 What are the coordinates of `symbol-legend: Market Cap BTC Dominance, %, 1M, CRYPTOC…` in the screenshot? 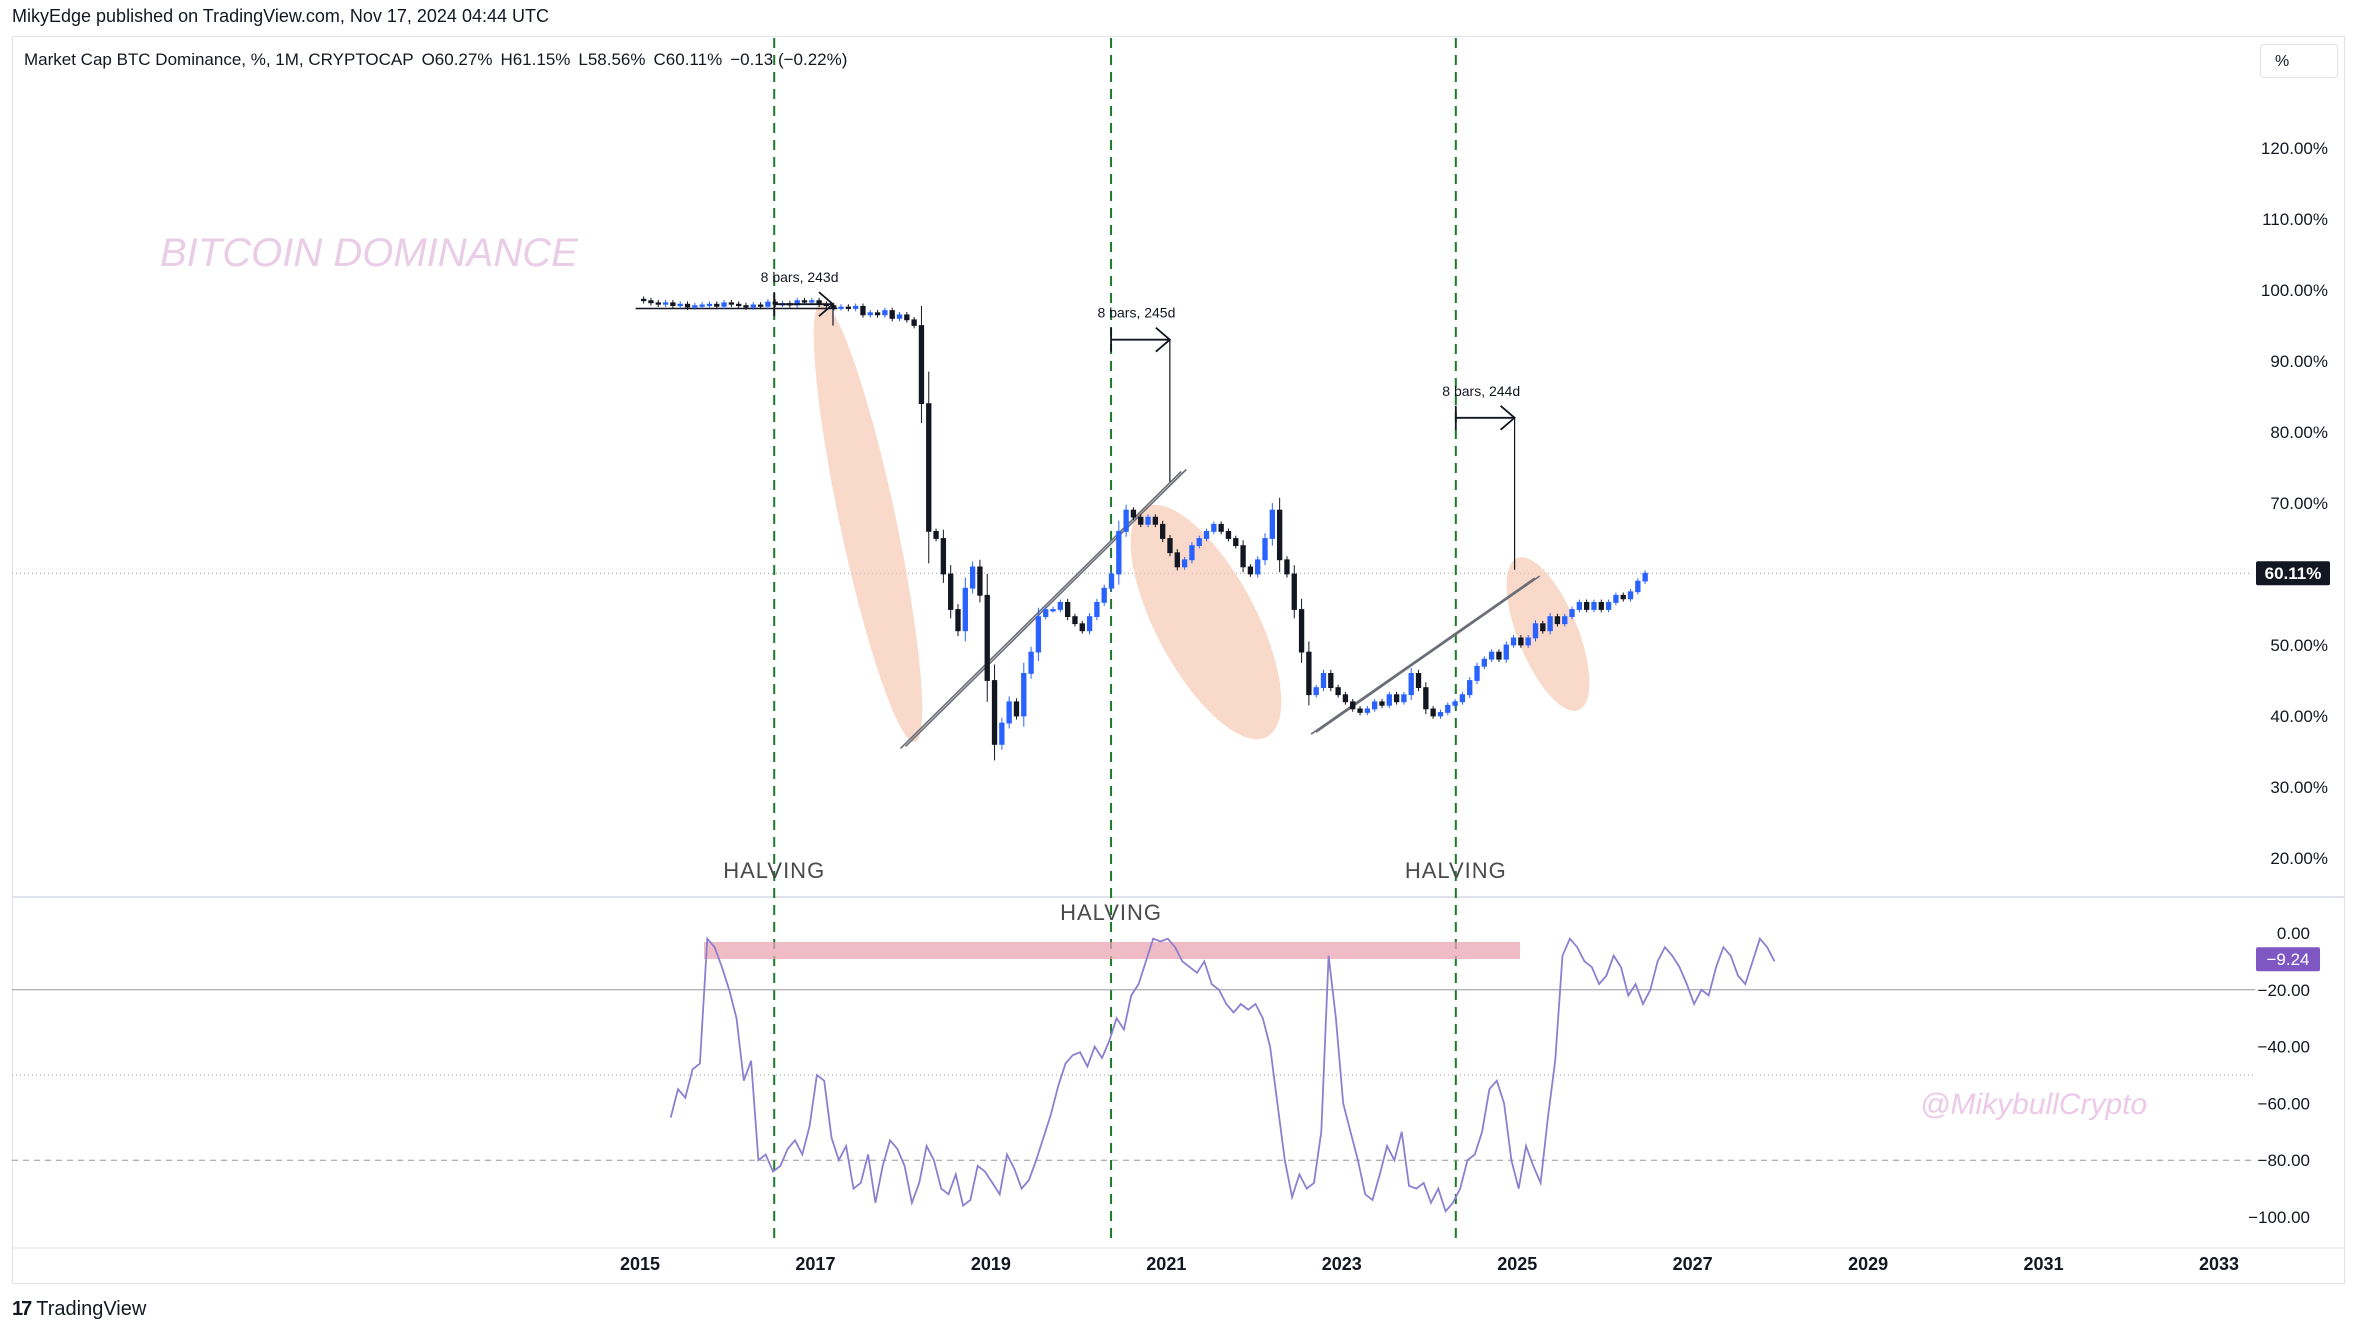 It's located at (439, 60).